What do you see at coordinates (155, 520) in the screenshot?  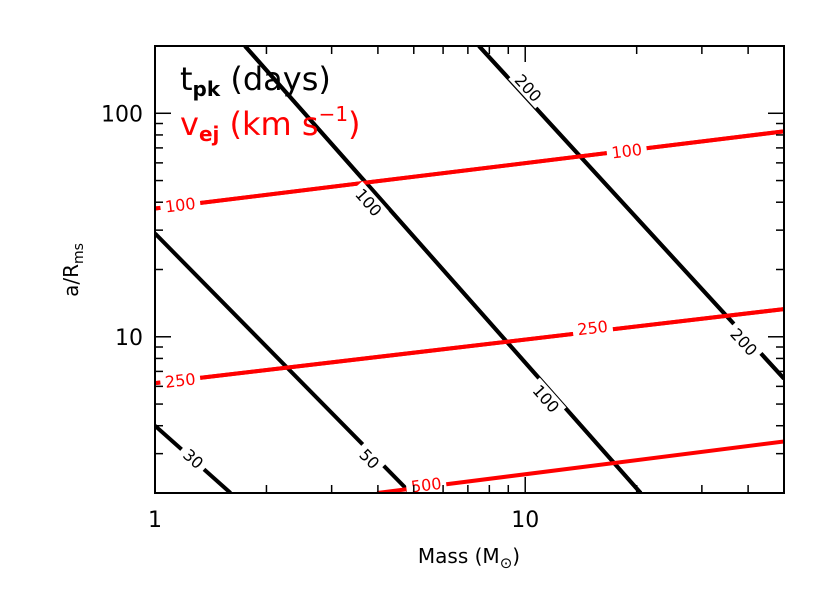 I see `x-tick-label-1: 1` at bounding box center [155, 520].